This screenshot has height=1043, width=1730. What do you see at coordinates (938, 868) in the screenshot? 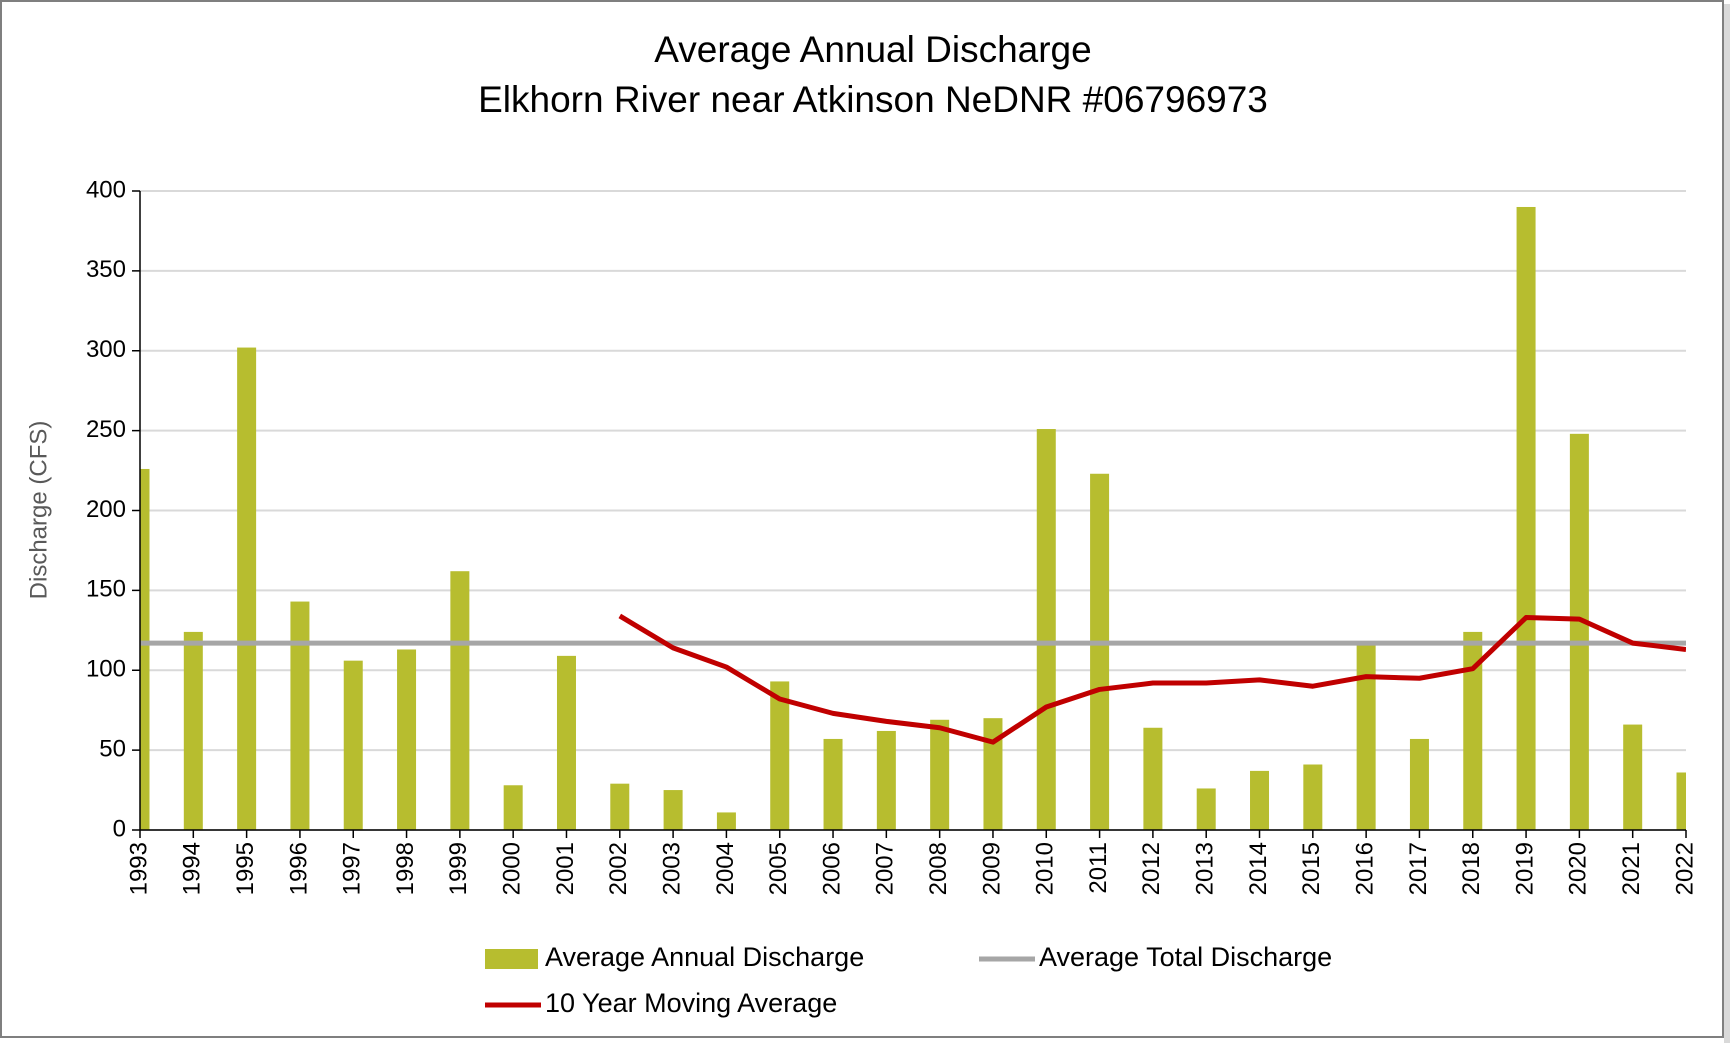
I see `x-tick-label: 2008` at bounding box center [938, 868].